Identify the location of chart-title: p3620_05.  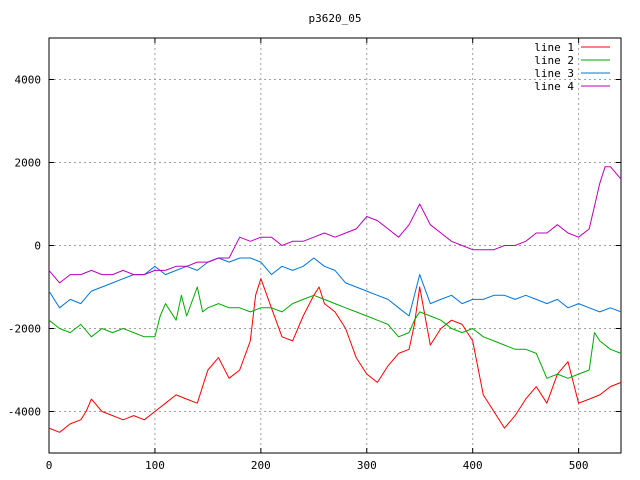
(335, 18).